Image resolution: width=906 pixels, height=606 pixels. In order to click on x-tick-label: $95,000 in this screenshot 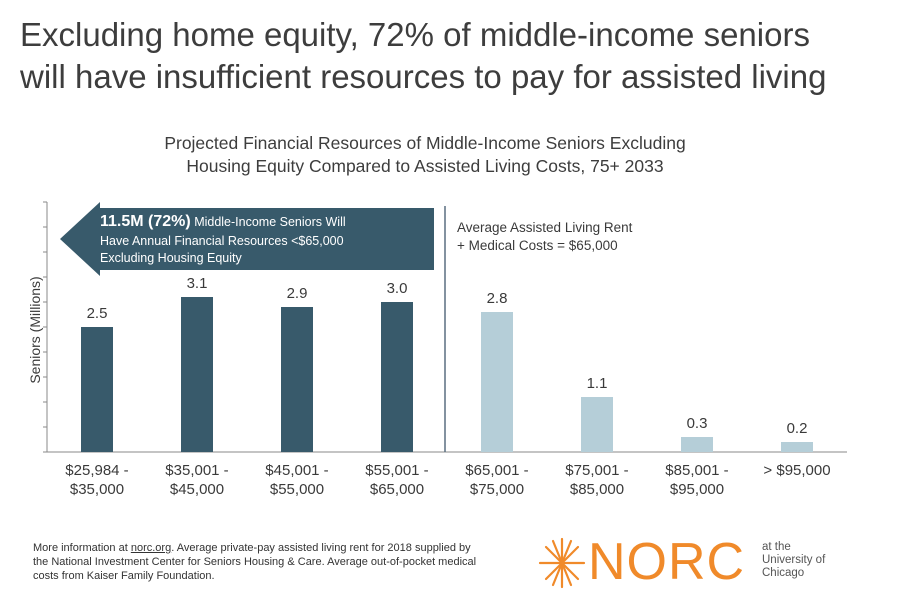, I will do `click(697, 489)`.